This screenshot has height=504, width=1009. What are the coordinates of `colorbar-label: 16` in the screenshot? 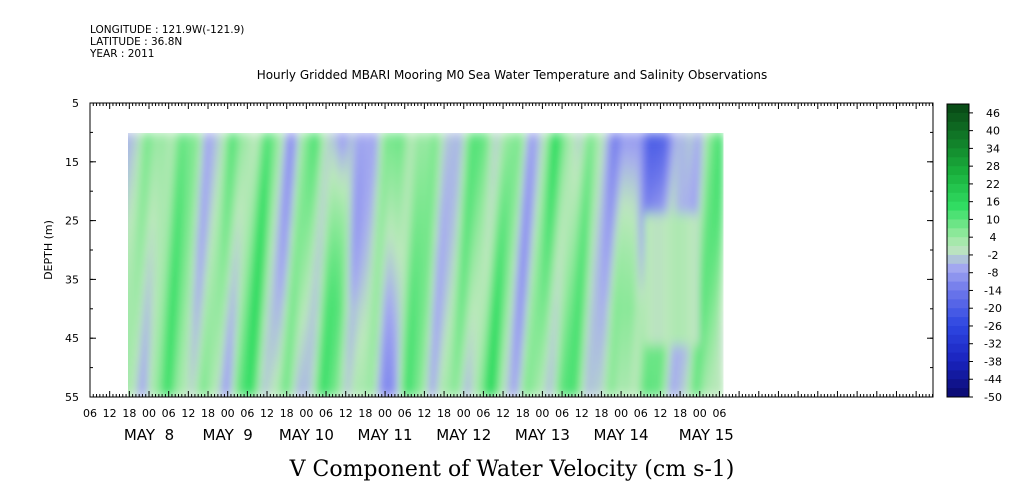 It's located at (993, 202).